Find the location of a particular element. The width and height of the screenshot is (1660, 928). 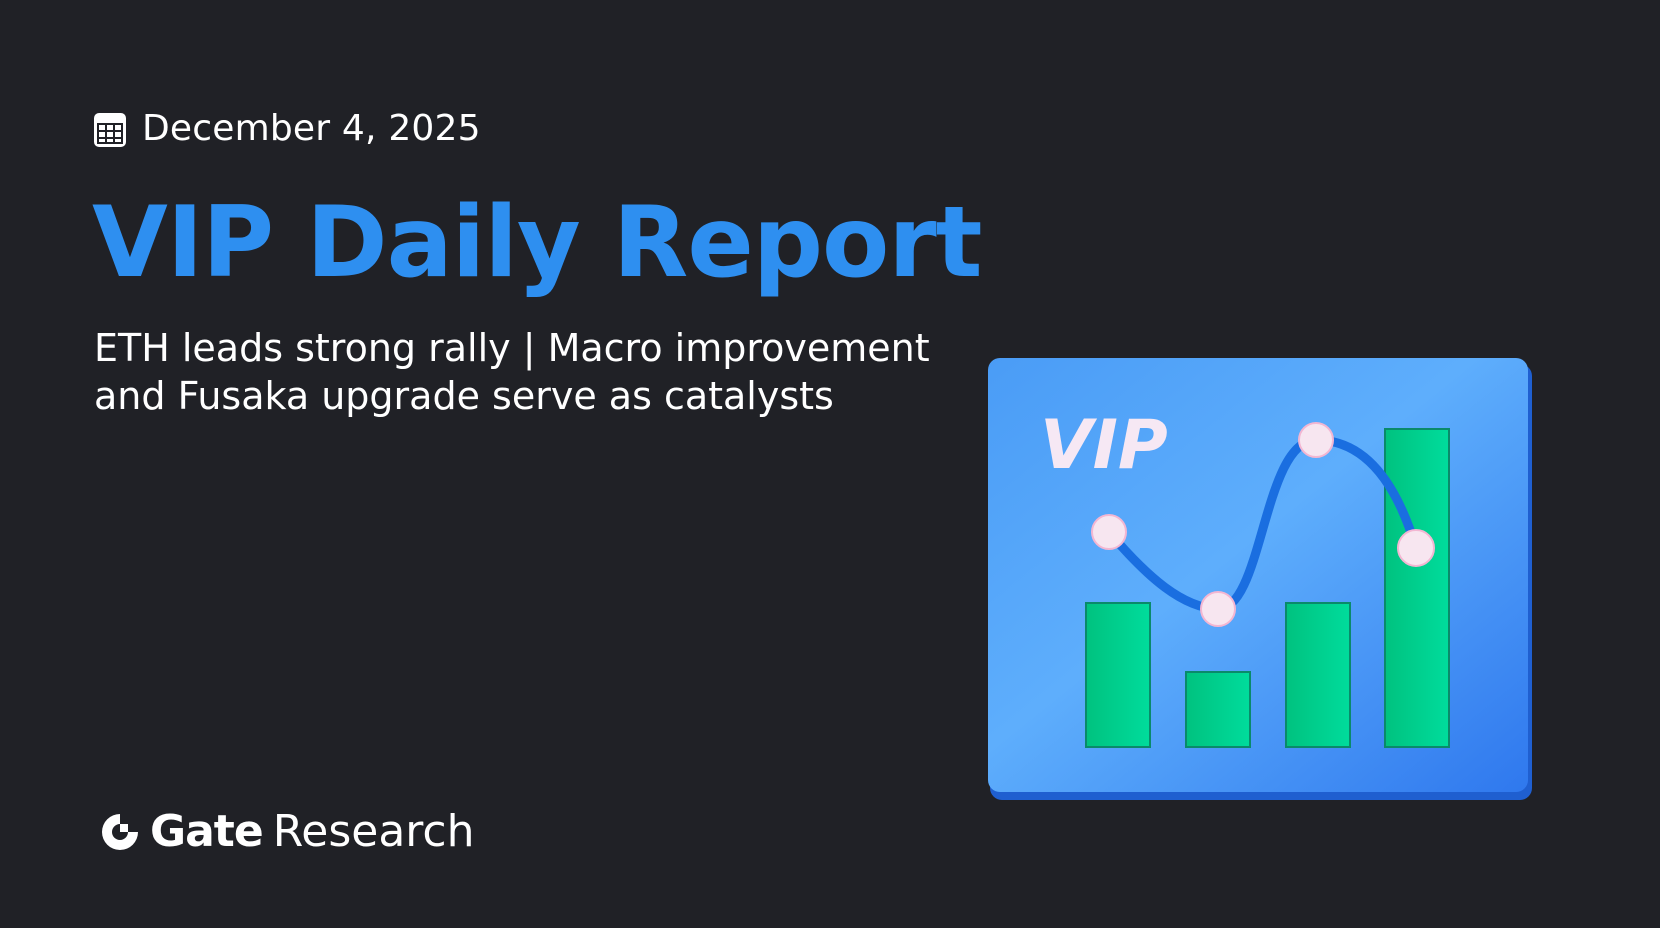

calendar-icon is located at coordinates (110, 129).